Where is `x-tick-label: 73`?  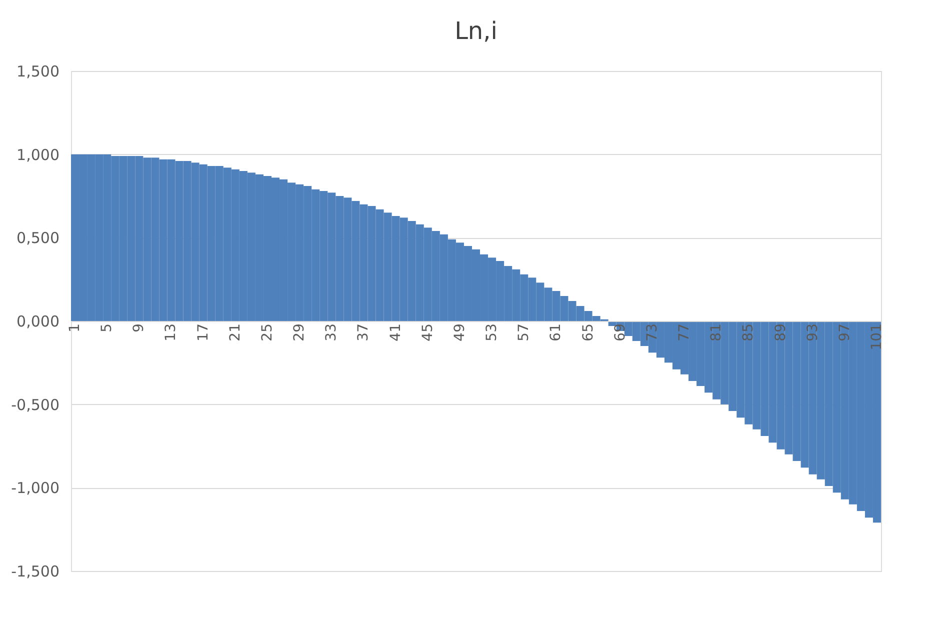
x-tick-label: 73 is located at coordinates (652, 333).